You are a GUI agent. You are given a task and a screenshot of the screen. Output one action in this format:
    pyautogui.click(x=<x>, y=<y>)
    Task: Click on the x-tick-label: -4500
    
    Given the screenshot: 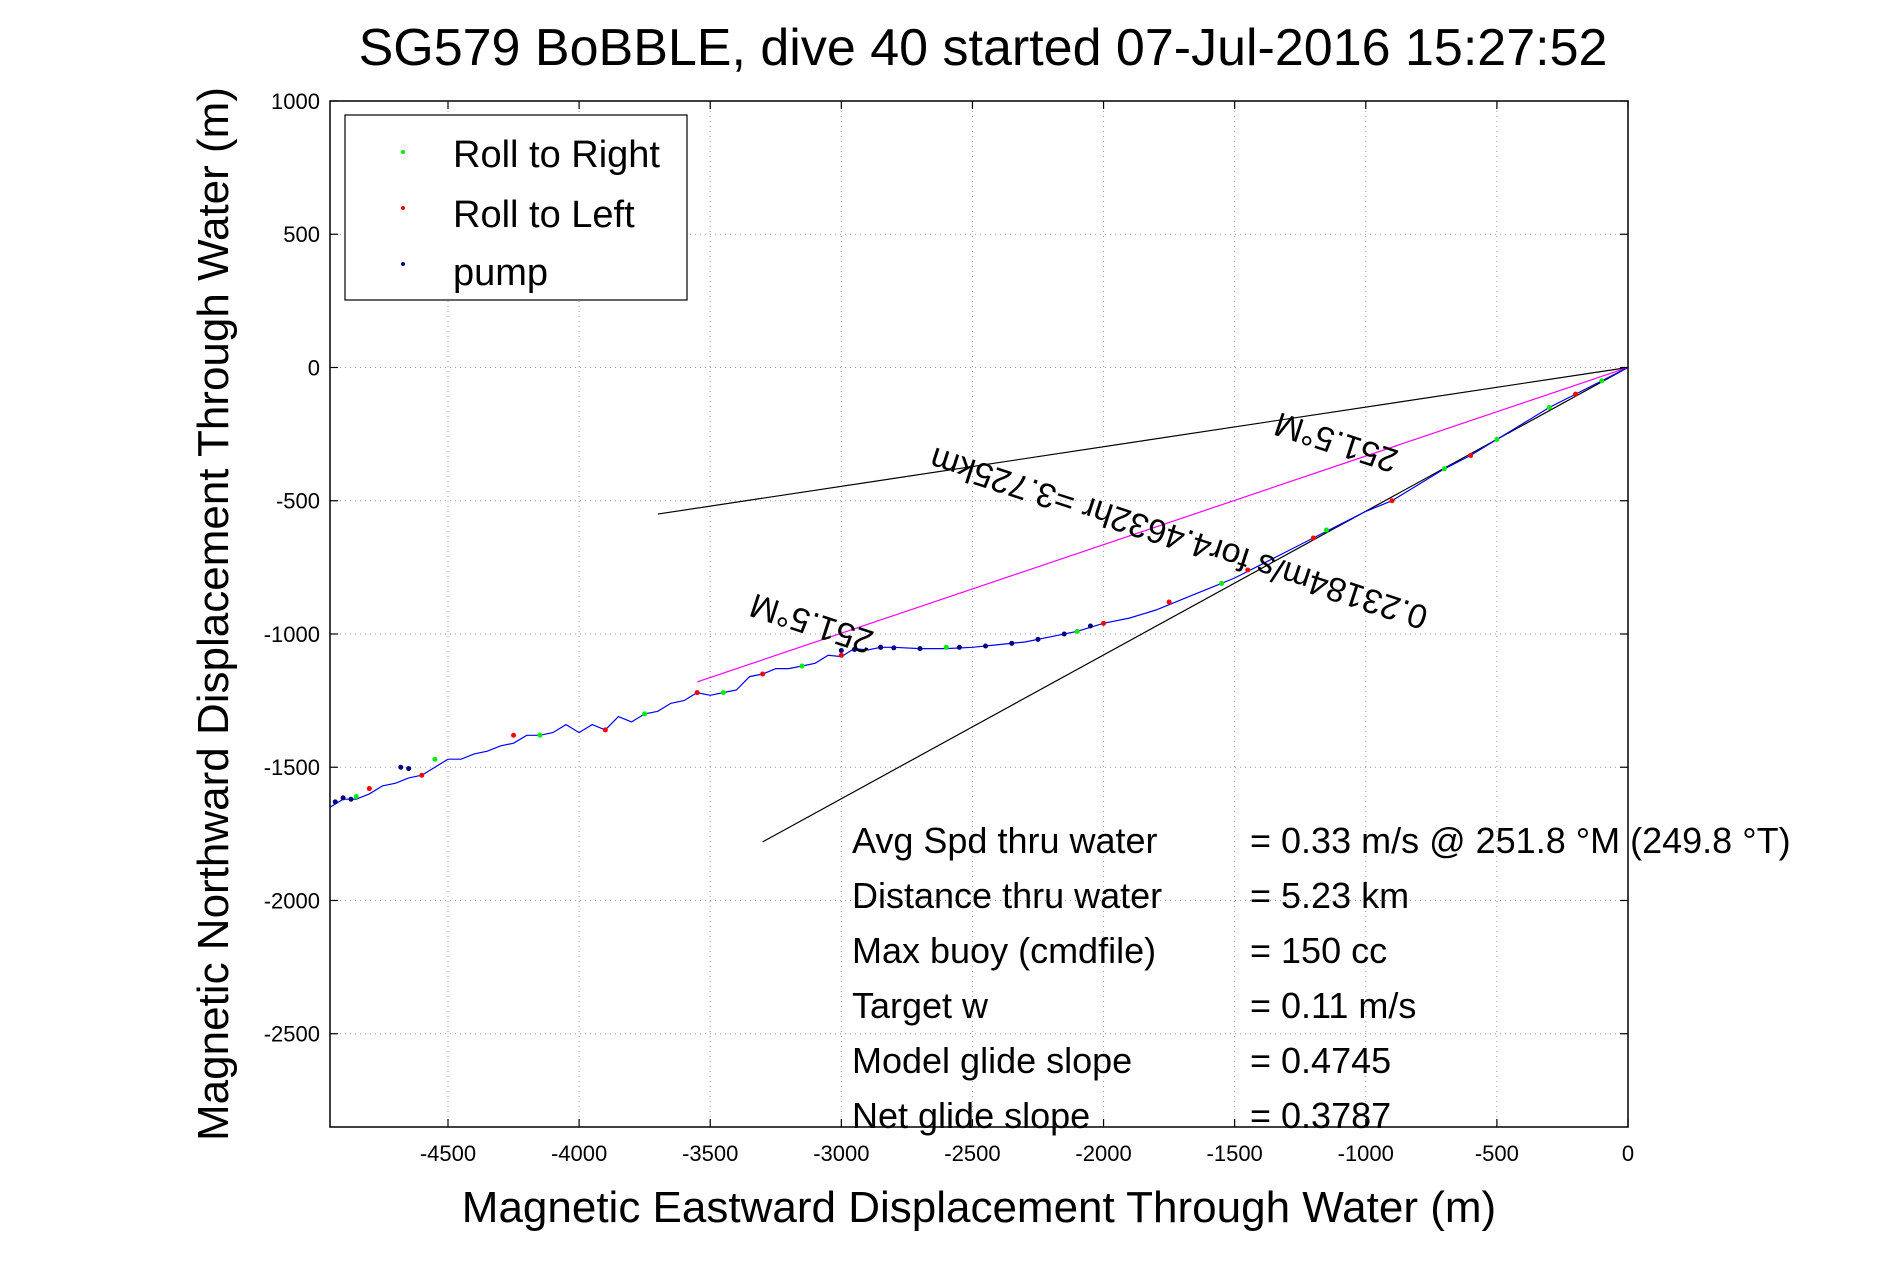 What is the action you would take?
    pyautogui.click(x=448, y=1153)
    